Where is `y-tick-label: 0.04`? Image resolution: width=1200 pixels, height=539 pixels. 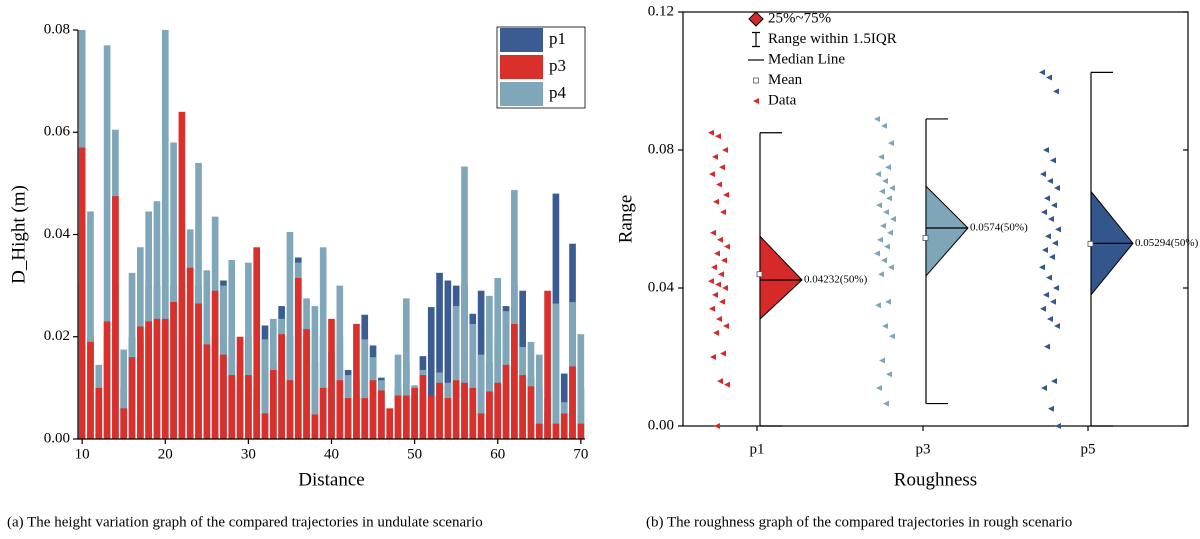
y-tick-label: 0.04 is located at coordinates (57, 234).